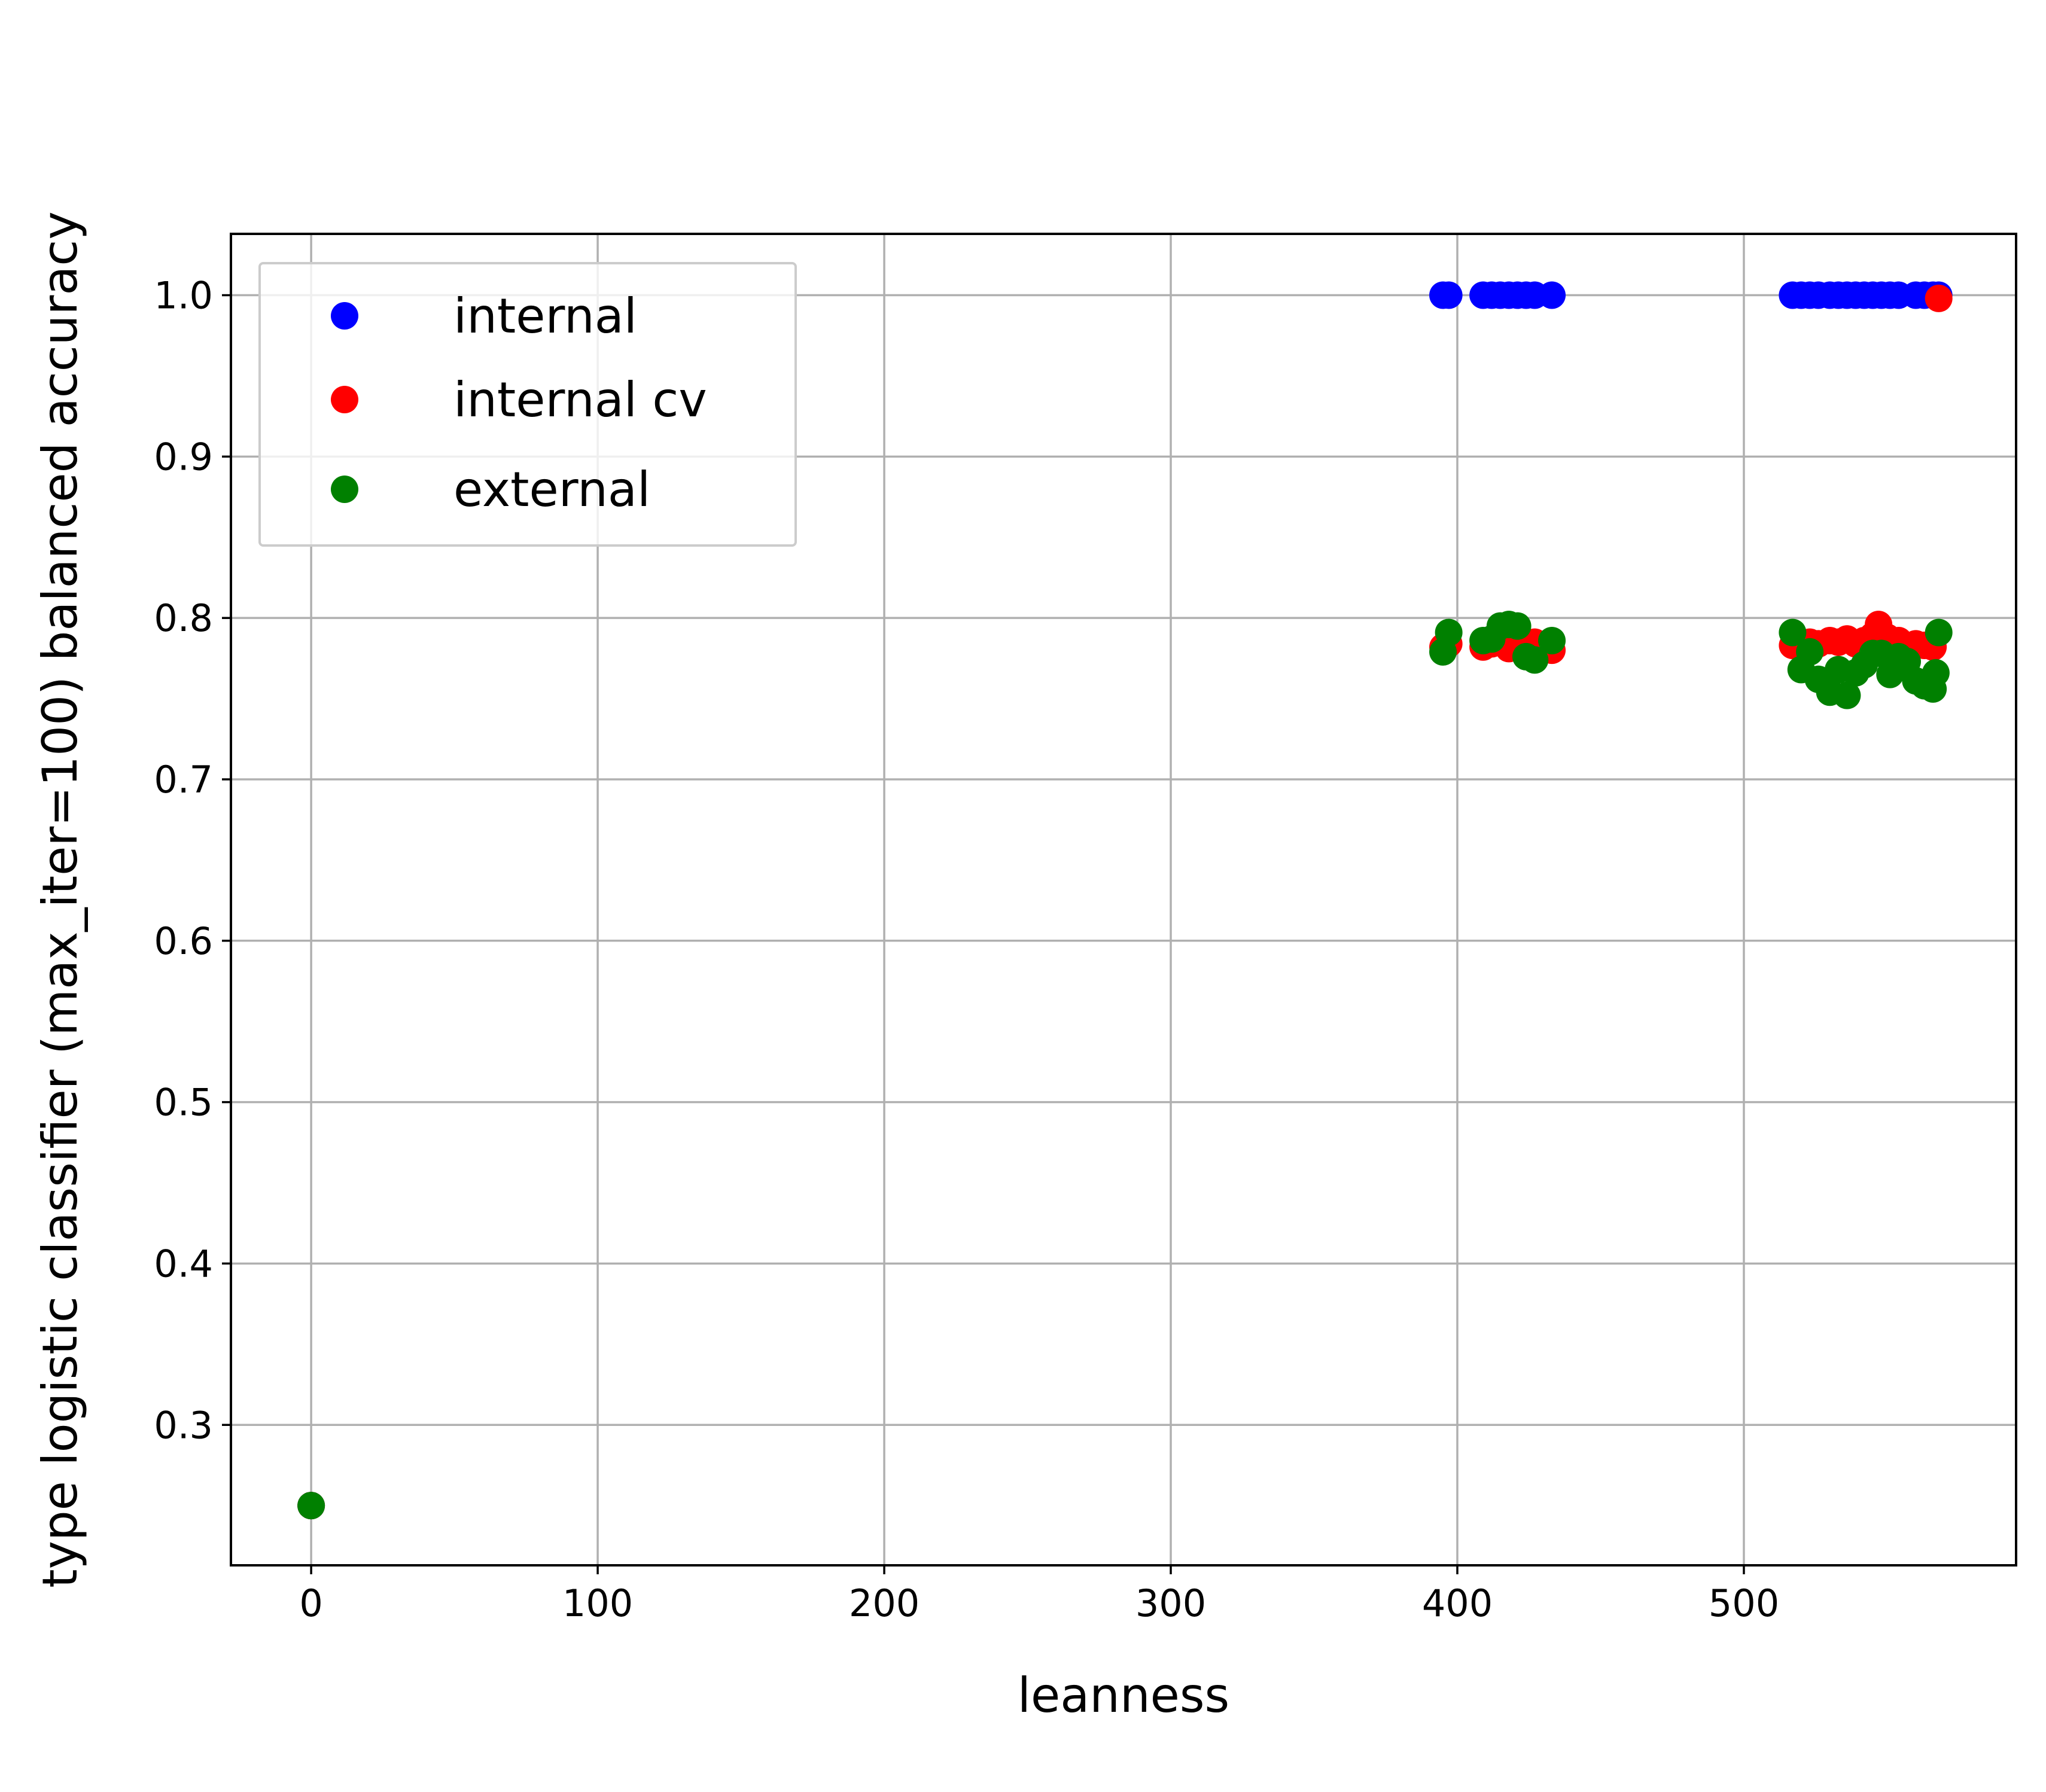 Image resolution: width=2046 pixels, height=1792 pixels. I want to click on x-axis-title: leanness, so click(1123, 1695).